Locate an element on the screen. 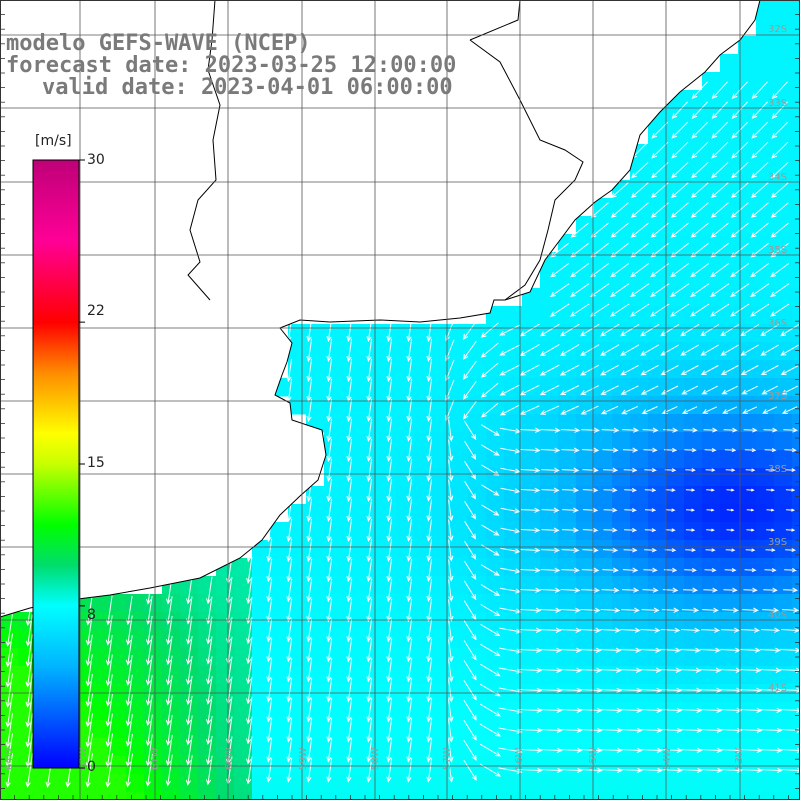 Image resolution: width=800 pixels, height=800 pixels. model-title: modelo GEFS-WAVE (NCEP) is located at coordinates (158, 43).